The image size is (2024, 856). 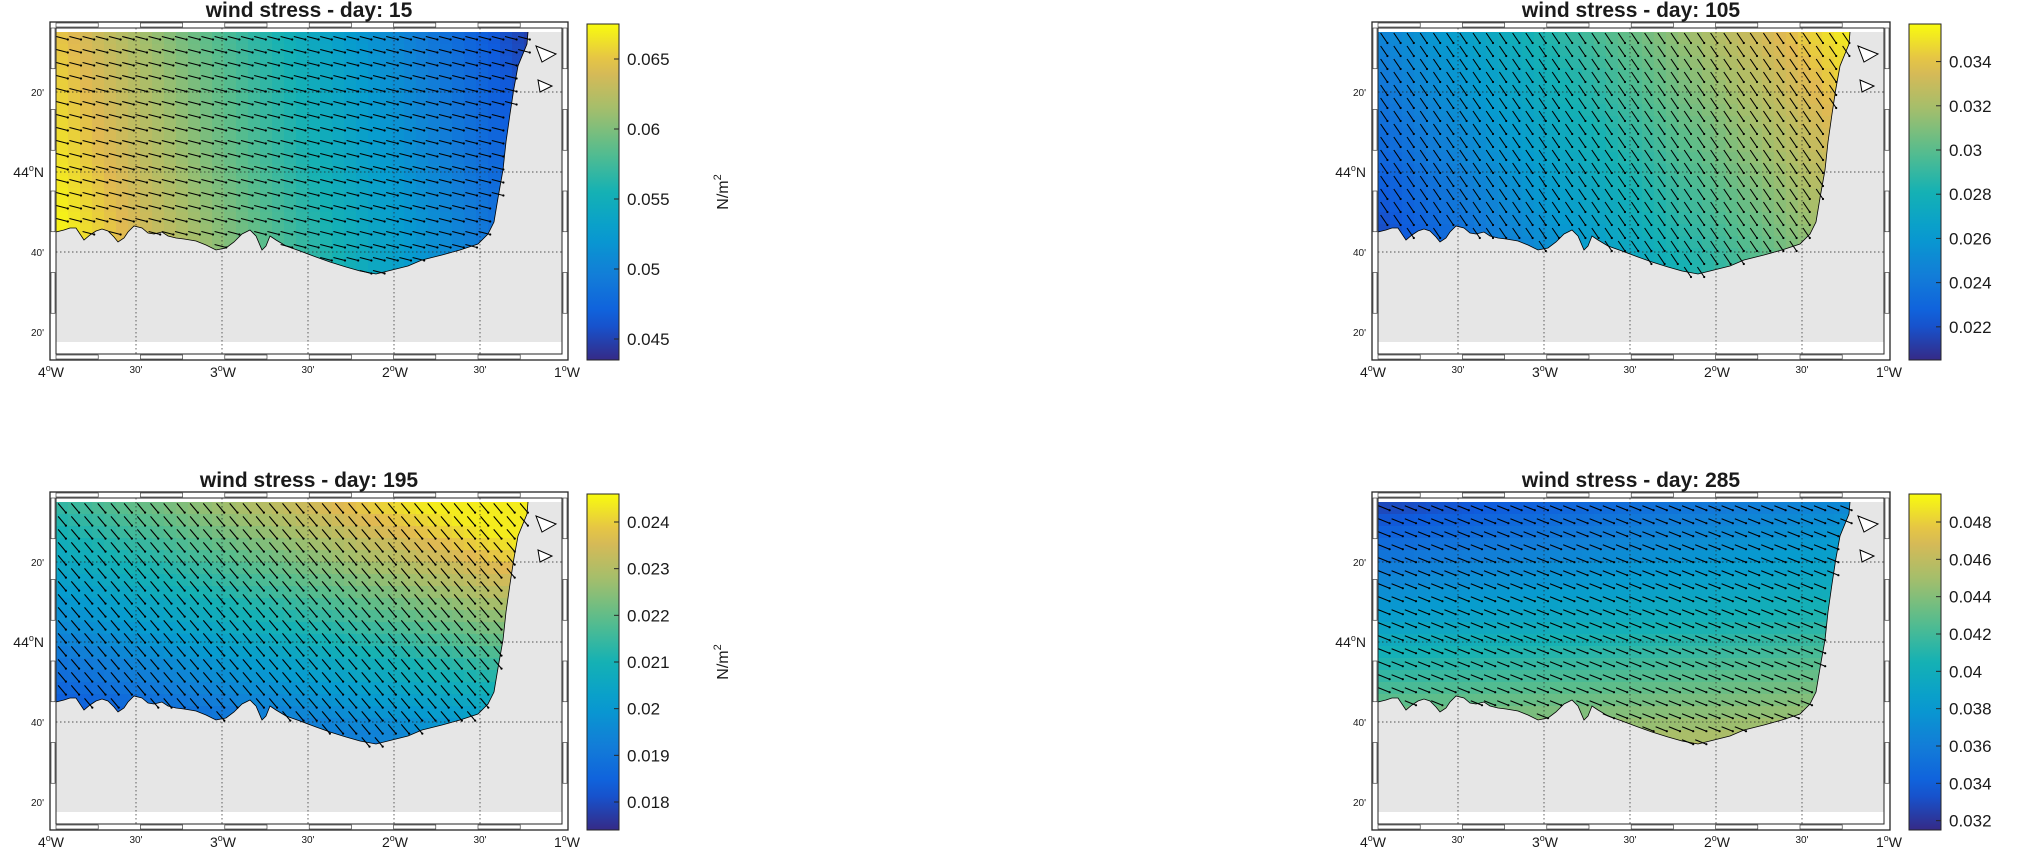 What do you see at coordinates (1821, 357) in the screenshot?
I see `frame-segment` at bounding box center [1821, 357].